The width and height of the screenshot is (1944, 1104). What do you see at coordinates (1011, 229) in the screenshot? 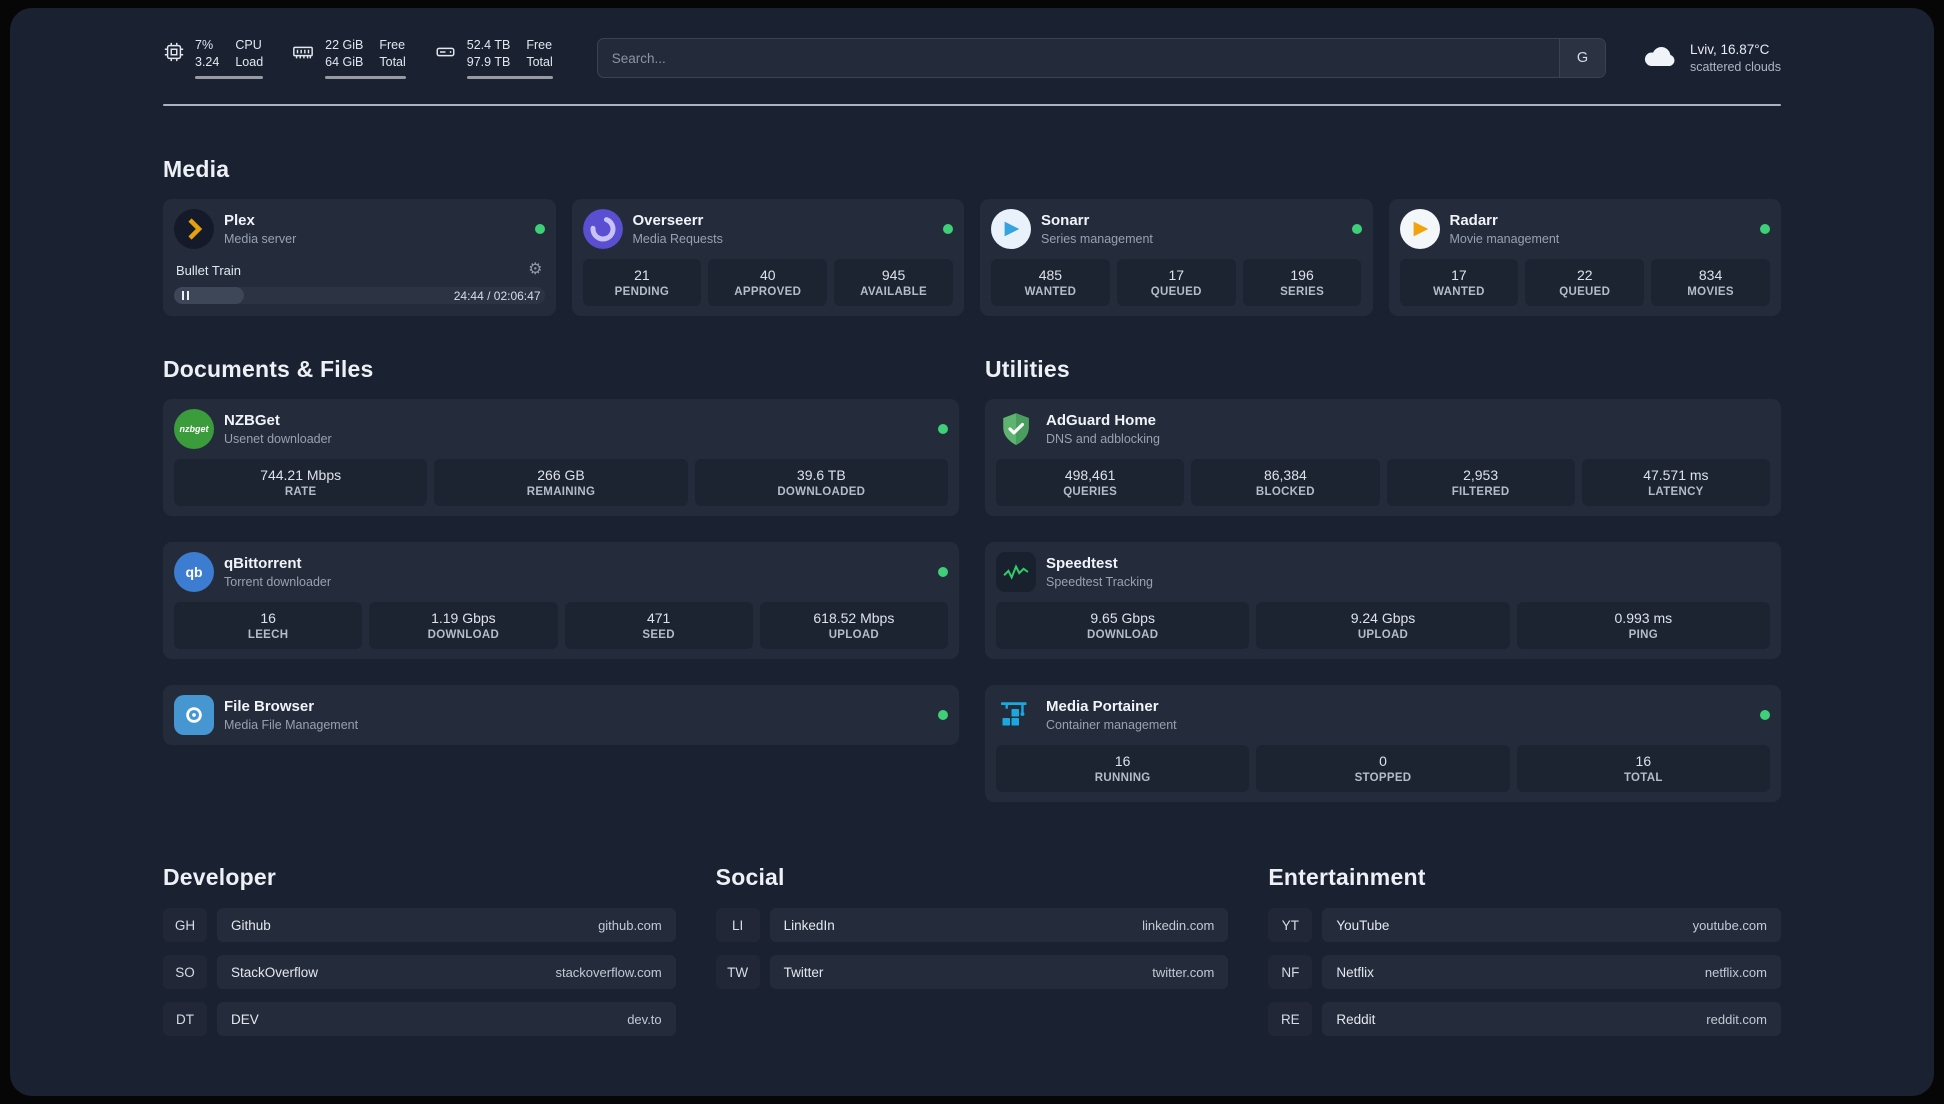
I see `sonarr-icon` at bounding box center [1011, 229].